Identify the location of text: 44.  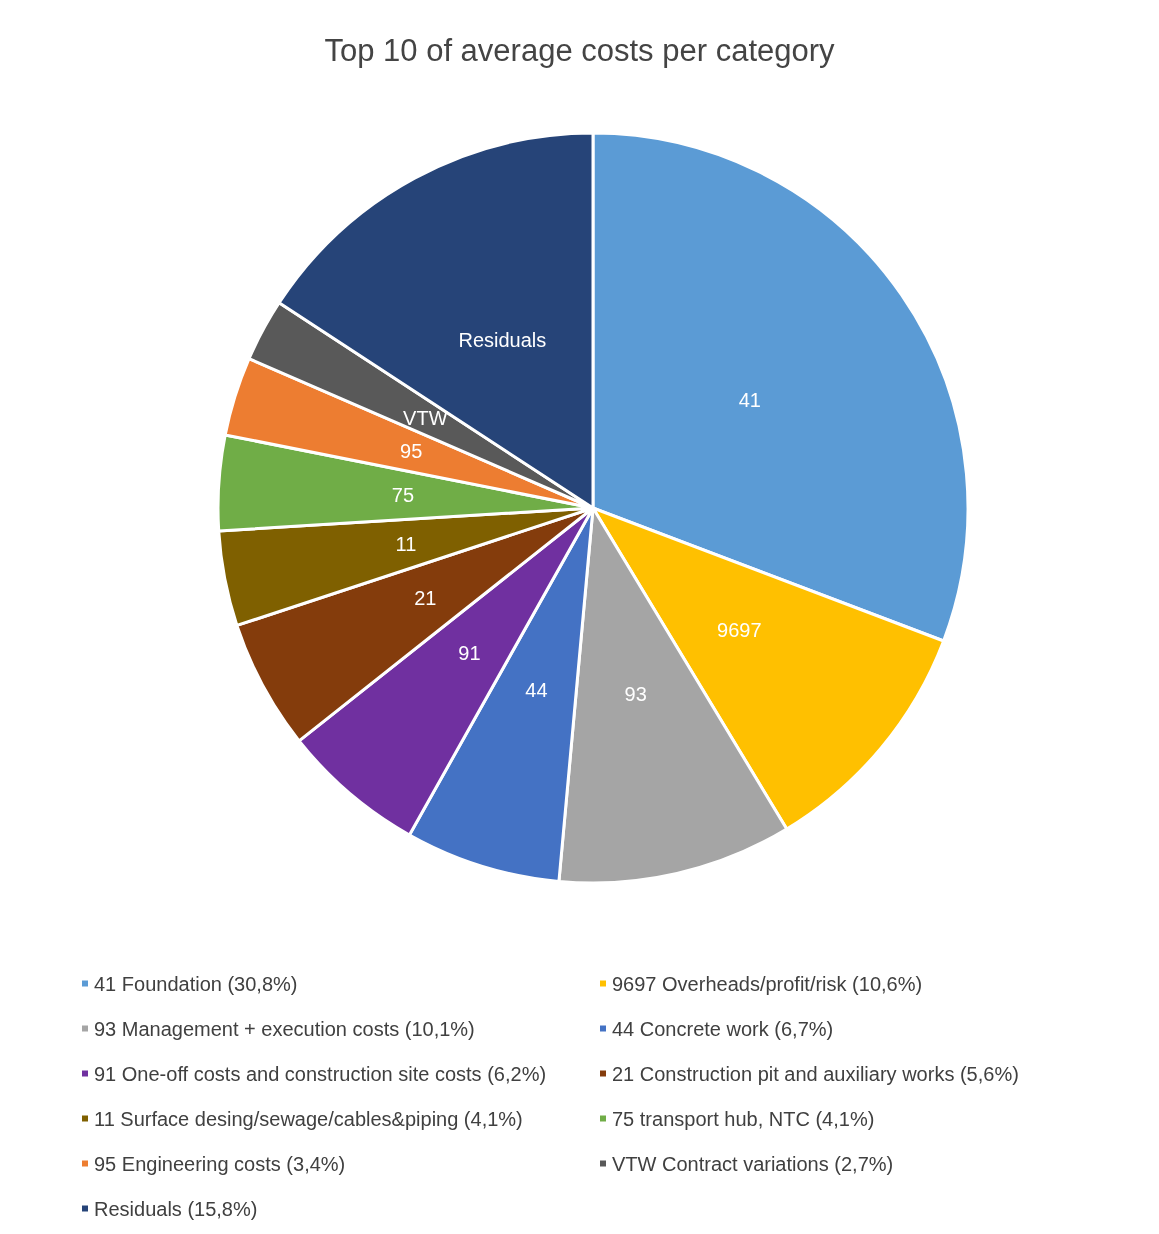
(536, 689).